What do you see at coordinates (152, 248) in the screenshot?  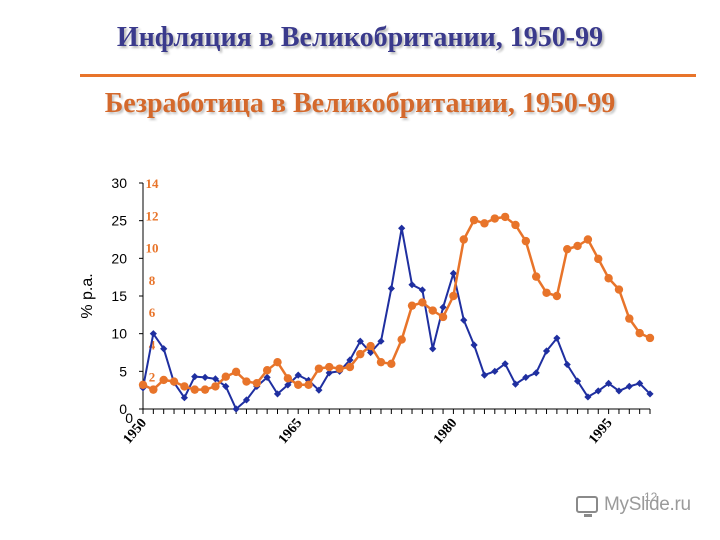 I see `y-right-tick-label: 10` at bounding box center [152, 248].